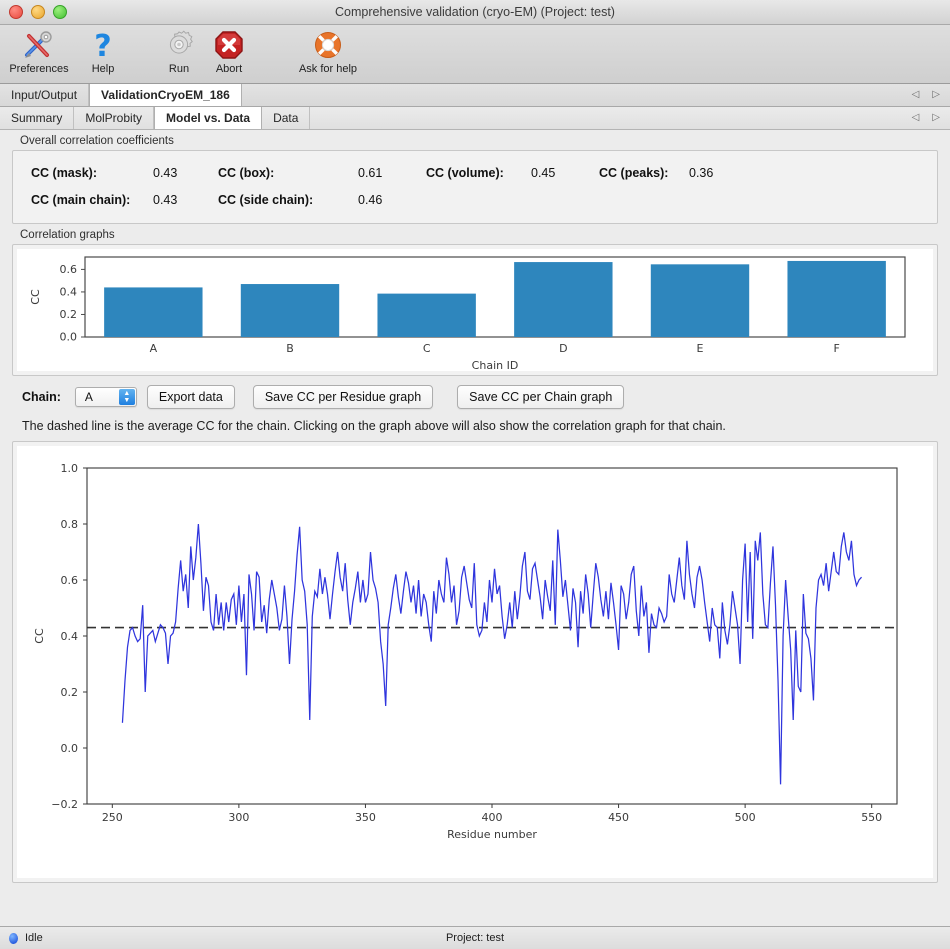  I want to click on help-button: ? Help, so click(103, 50).